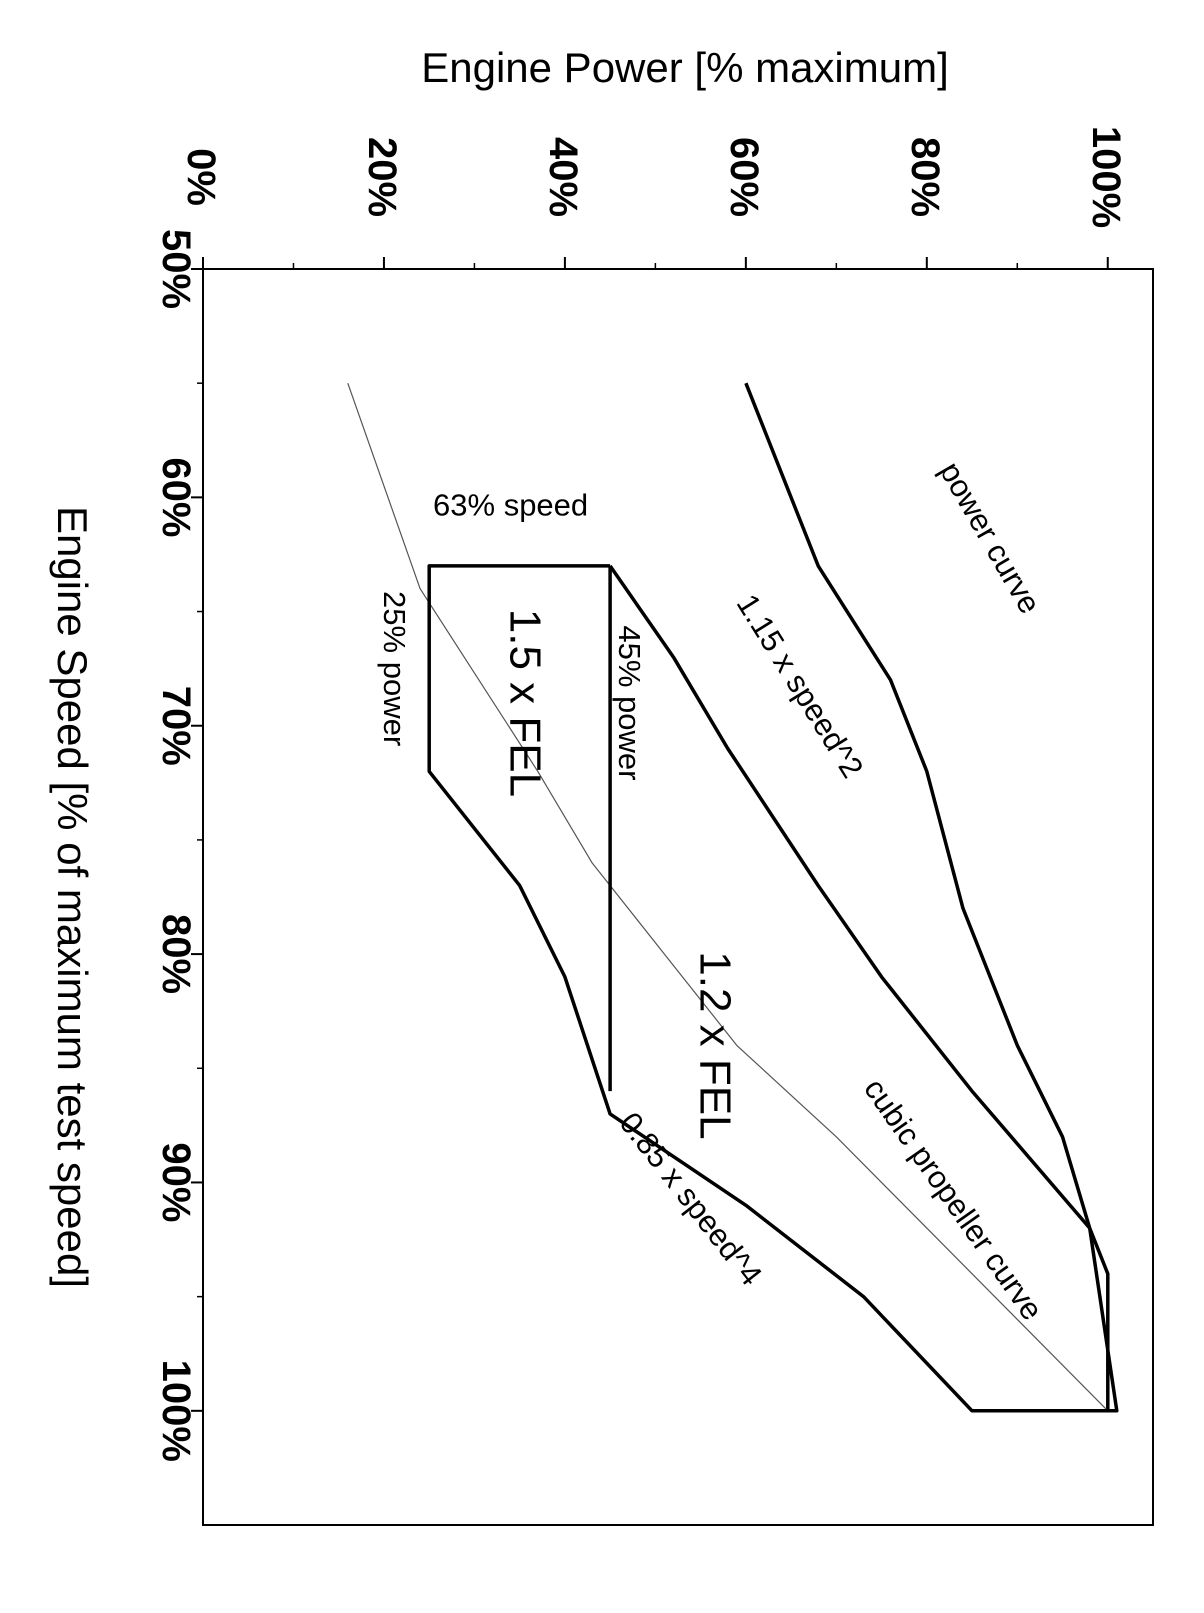 This screenshot has height=1613, width=1204. Describe the element at coordinates (525, 703) in the screenshot. I see `annotation-label: 1.5 x FEL` at that location.